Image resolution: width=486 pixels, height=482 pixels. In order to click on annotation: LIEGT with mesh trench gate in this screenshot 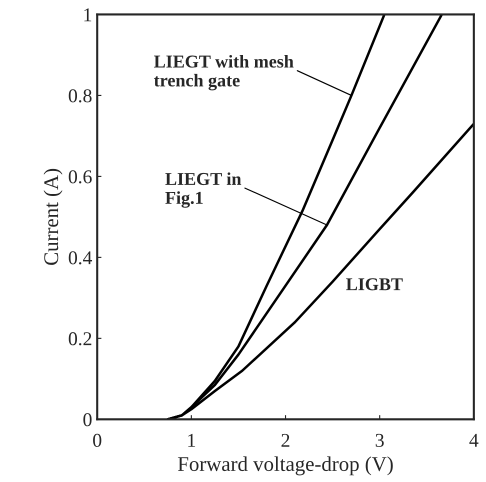, I will do `click(224, 72)`.